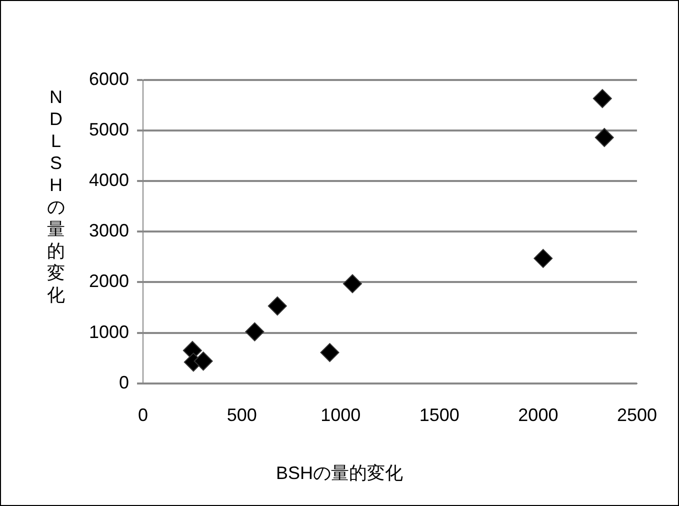 The width and height of the screenshot is (679, 506). I want to click on y-tick-label: 0, so click(124, 382).